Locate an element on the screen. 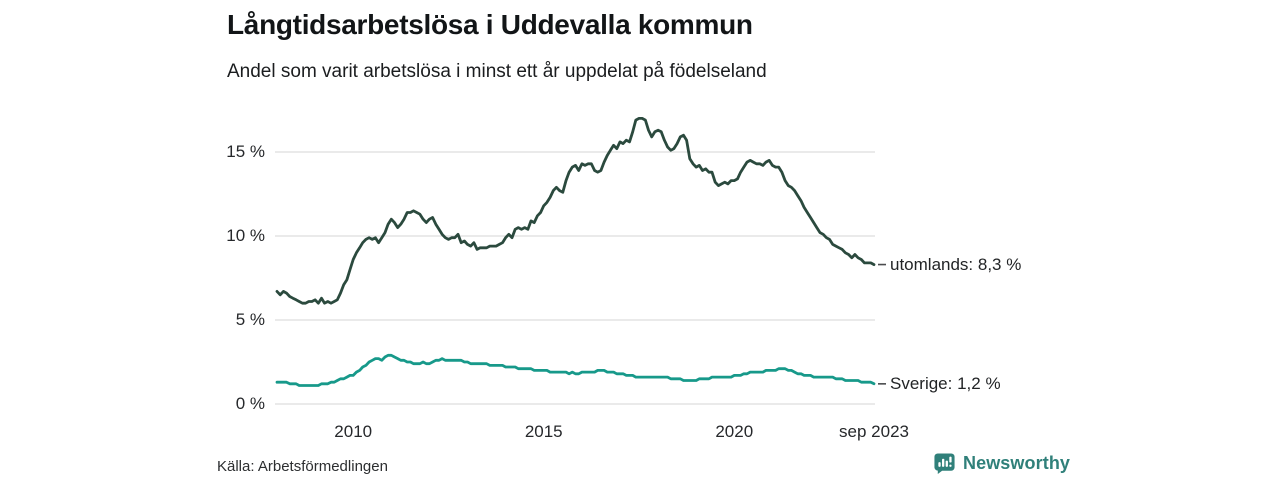 The height and width of the screenshot is (480, 1280). x-tick-label: sep 2023 is located at coordinates (874, 431).